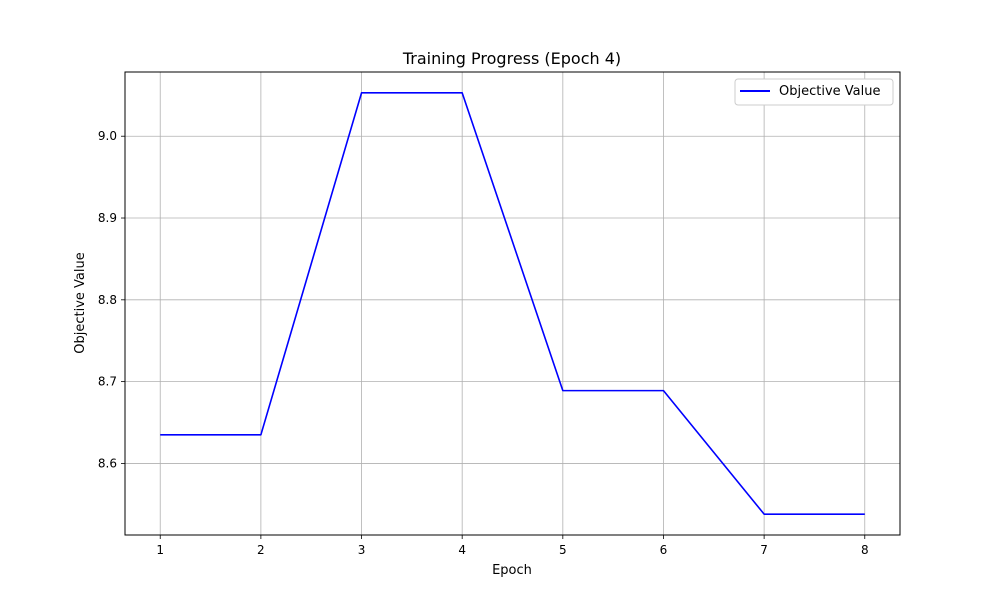  Describe the element at coordinates (107, 136) in the screenshot. I see `y-tick-label: 9.0` at that location.